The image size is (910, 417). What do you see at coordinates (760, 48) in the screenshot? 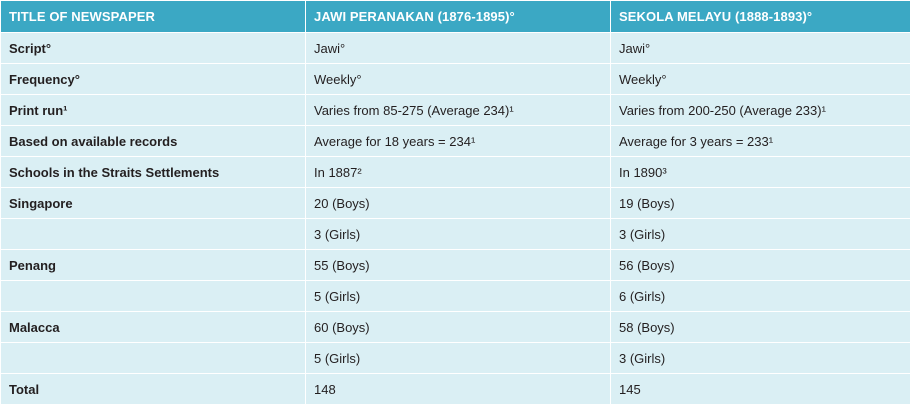
I see `sekola-cell: Jawi°` at bounding box center [760, 48].